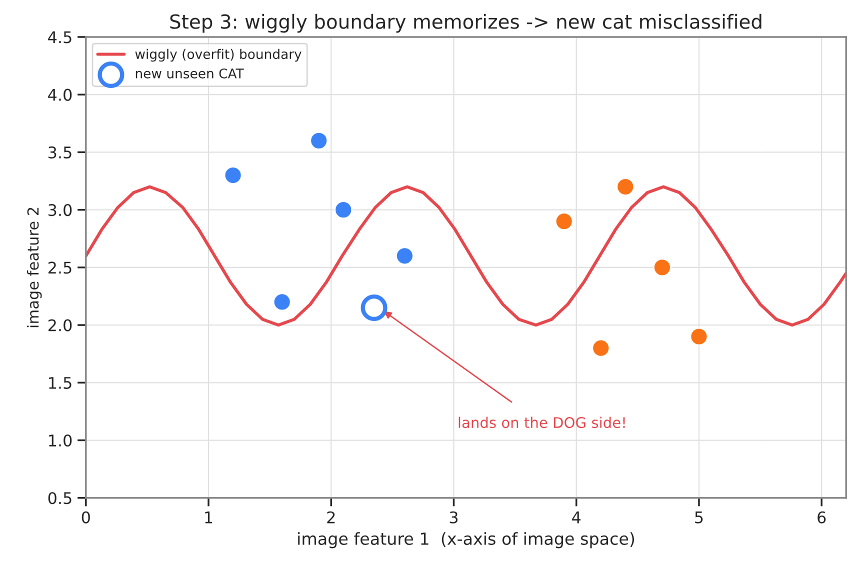 The height and width of the screenshot is (569, 859). I want to click on legend-label: new unseen CAT, so click(190, 73).